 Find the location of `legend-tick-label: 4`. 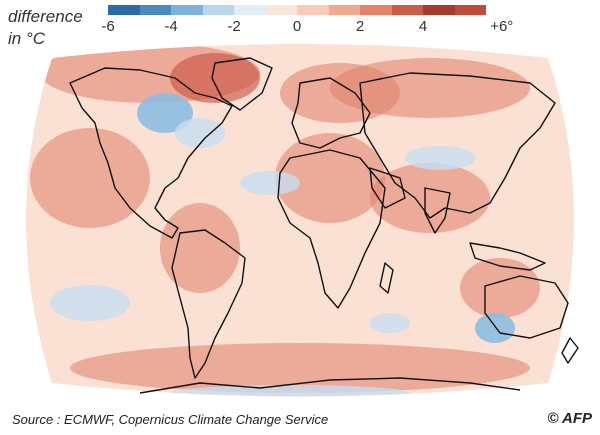

legend-tick-label: 4 is located at coordinates (423, 26).